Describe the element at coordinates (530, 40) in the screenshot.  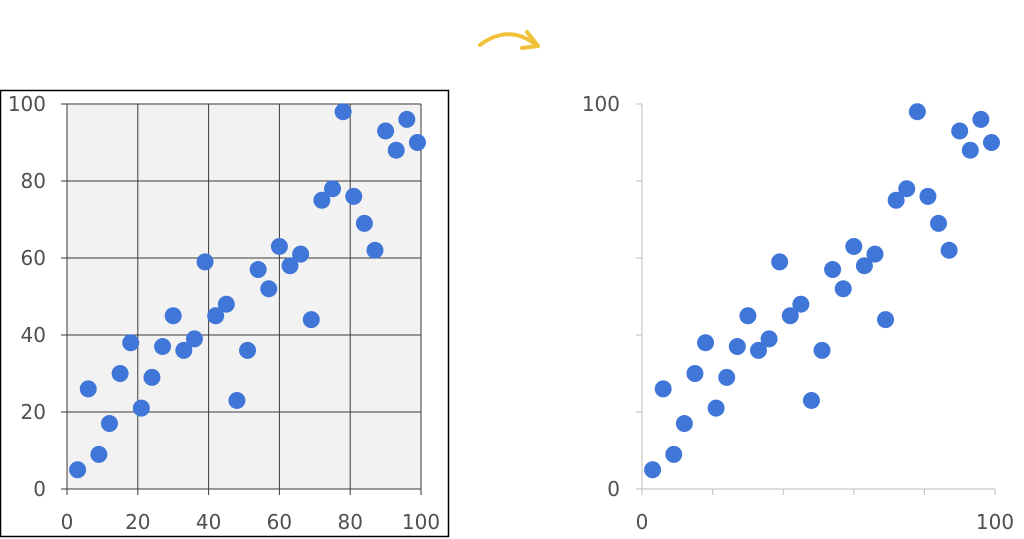
I see `arrow-head` at that location.